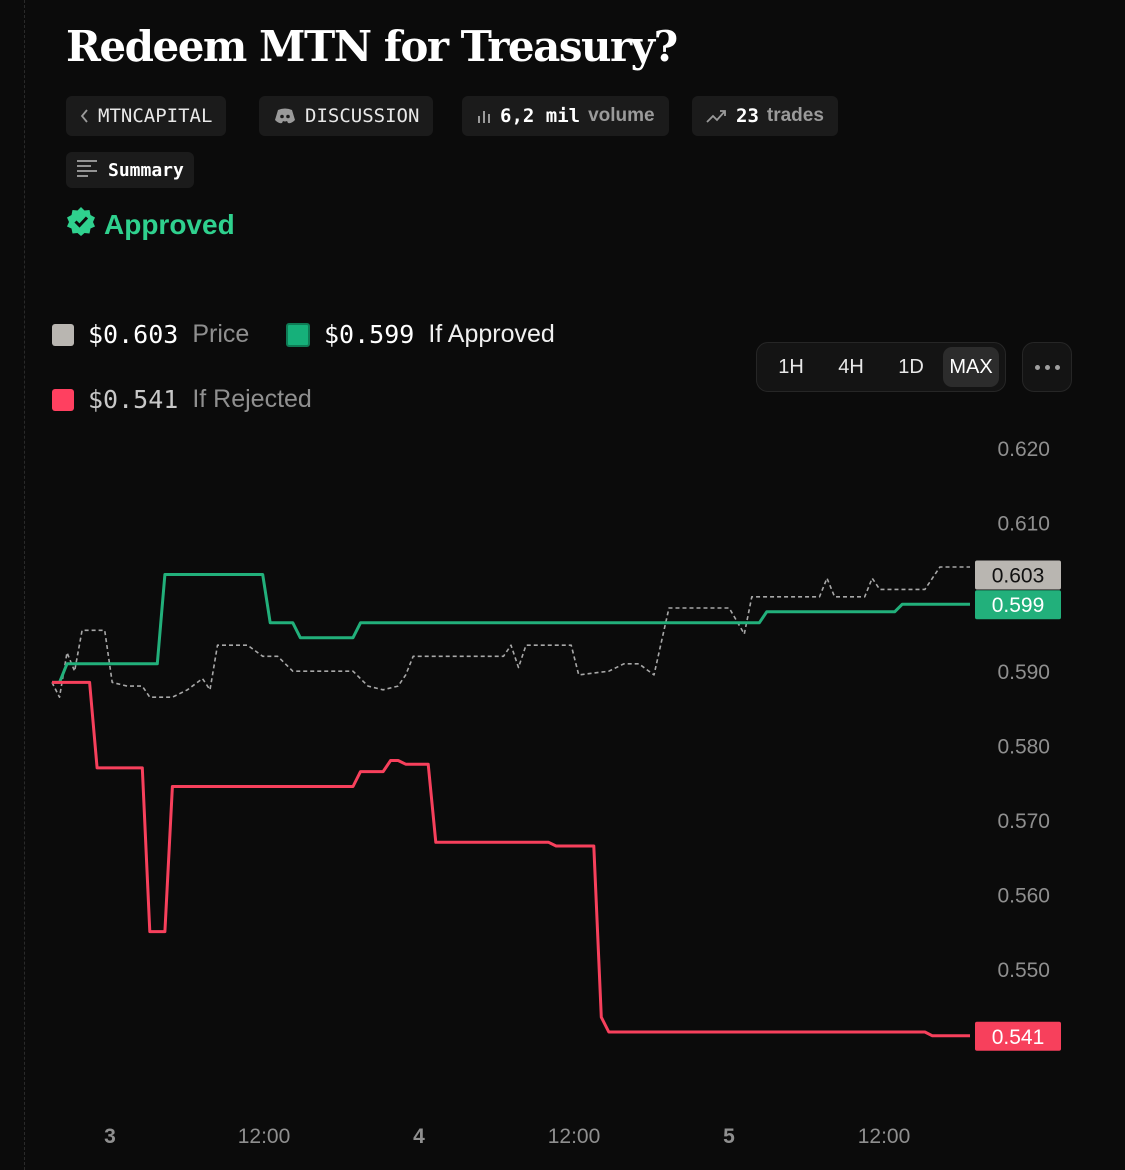 The image size is (1125, 1170). I want to click on y-tick-label: 0.570, so click(1023, 821).